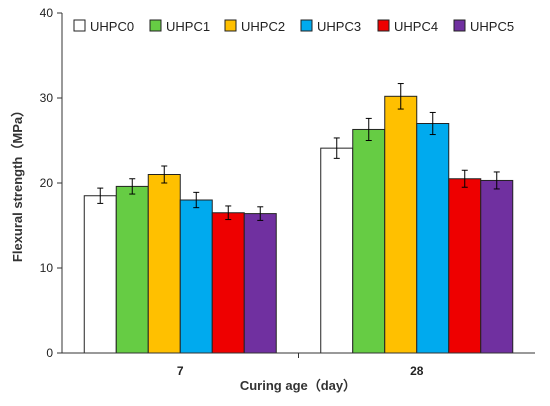  Describe the element at coordinates (306, 25) in the screenshot. I see `legend-swatch-uhpc3` at that location.